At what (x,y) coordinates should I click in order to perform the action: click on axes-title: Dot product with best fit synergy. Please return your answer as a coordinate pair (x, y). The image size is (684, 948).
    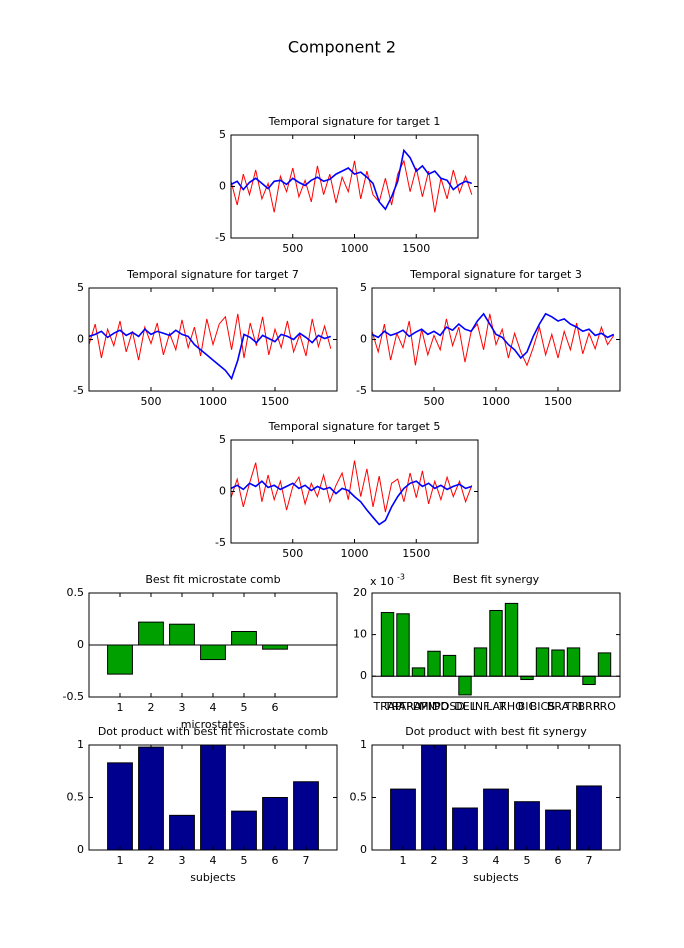
    Looking at the image, I should click on (496, 731).